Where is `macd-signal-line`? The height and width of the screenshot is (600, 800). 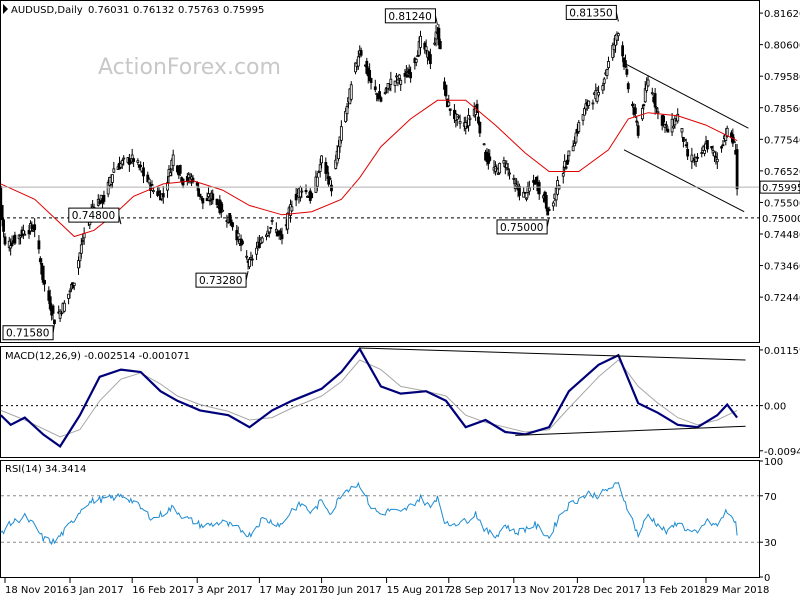
macd-signal-line is located at coordinates (369, 398).